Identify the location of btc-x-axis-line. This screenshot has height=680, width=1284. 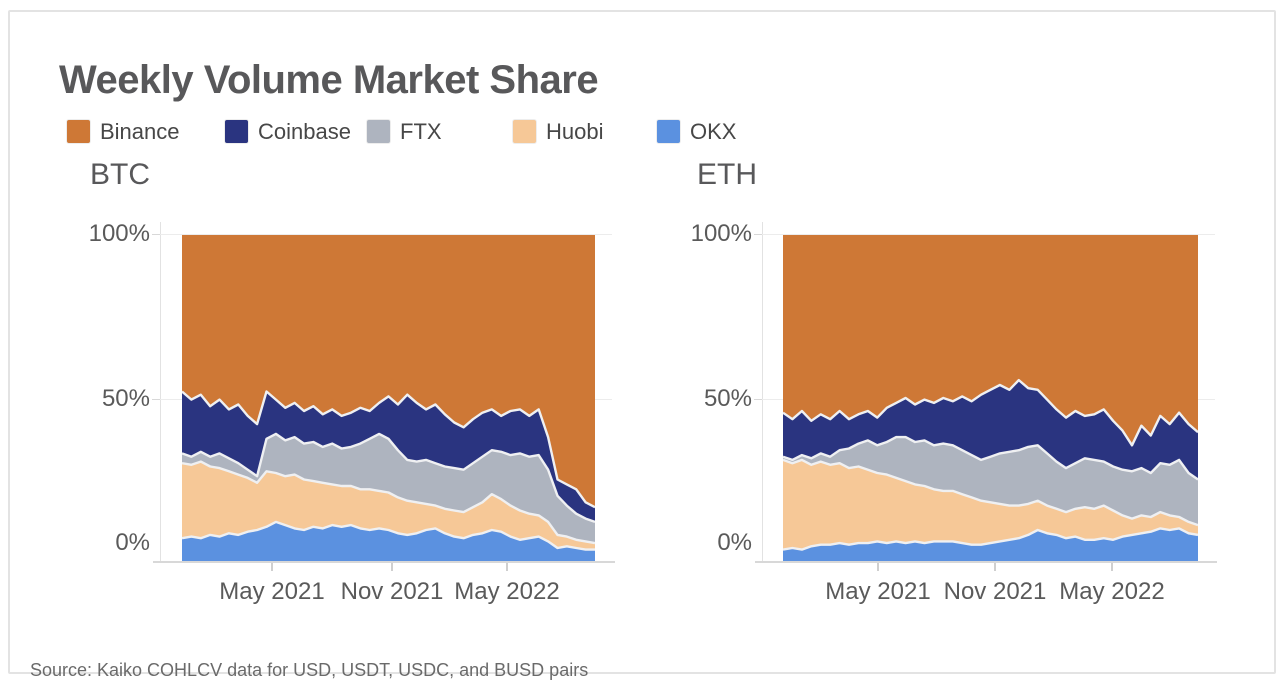
(384, 562).